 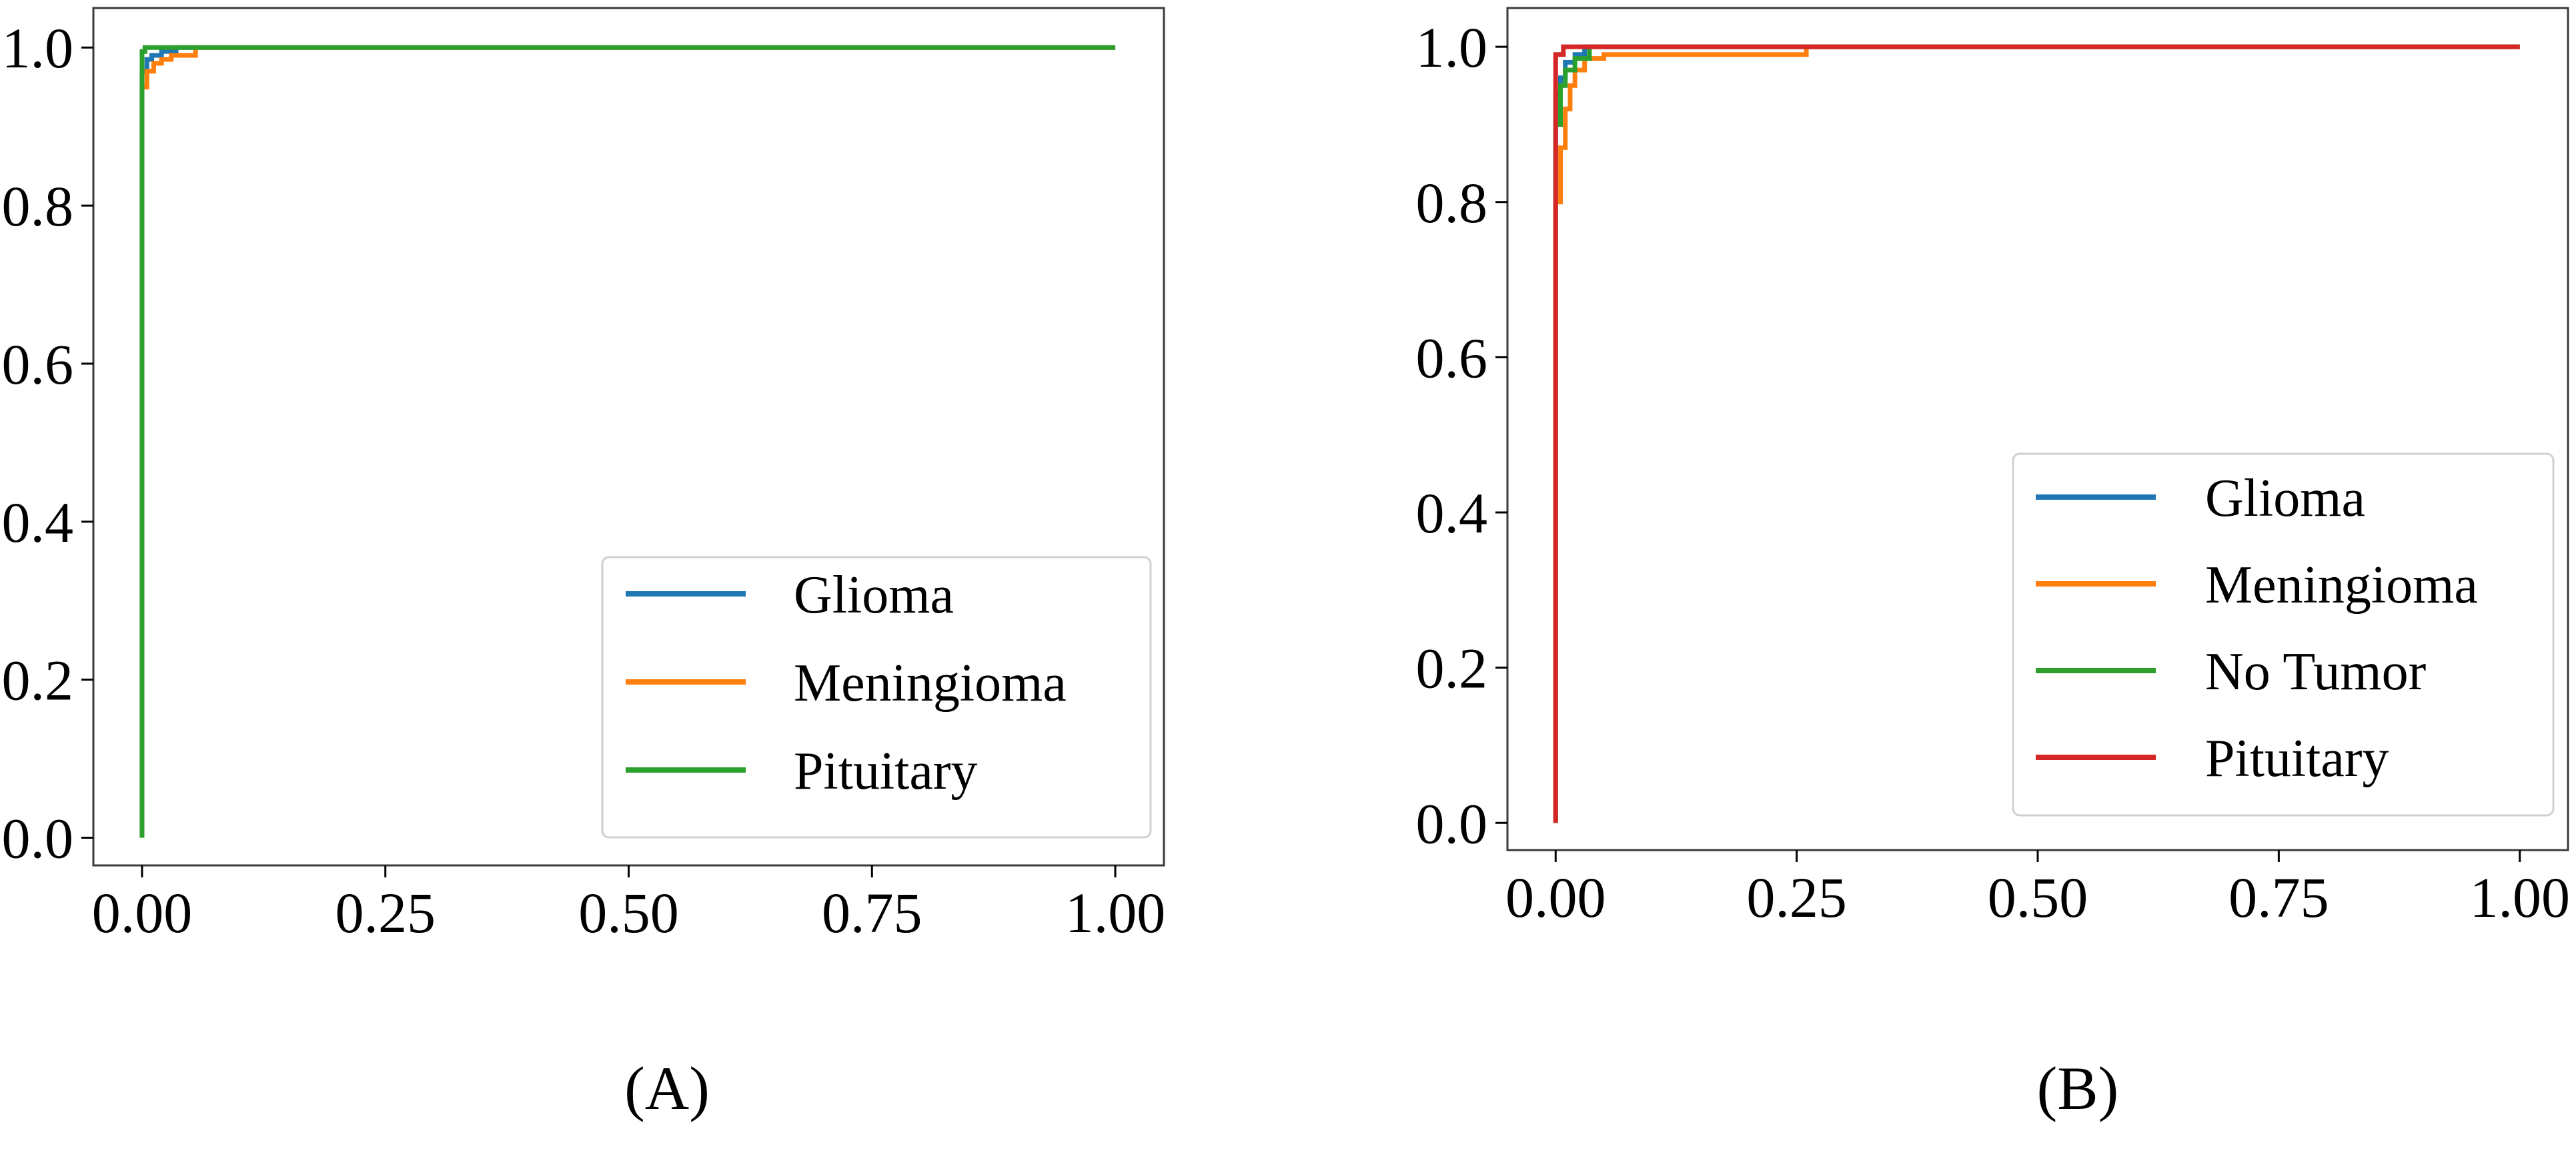 What do you see at coordinates (667, 1088) in the screenshot?
I see `panel-a-caption: (A)` at bounding box center [667, 1088].